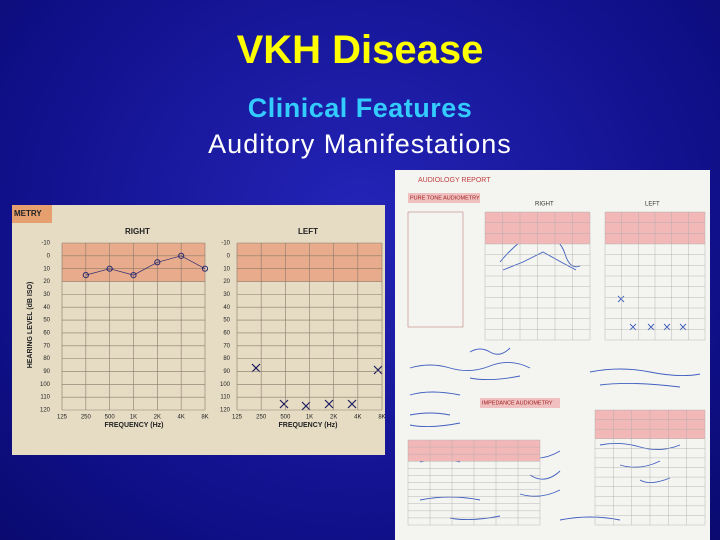  I want to click on slide-subtitle: Auditory Manifestations, so click(360, 144).